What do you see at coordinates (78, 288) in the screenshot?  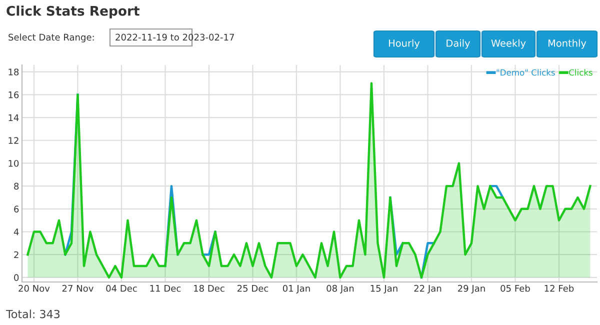 I see `x-tick-label: 27 Nov` at bounding box center [78, 288].